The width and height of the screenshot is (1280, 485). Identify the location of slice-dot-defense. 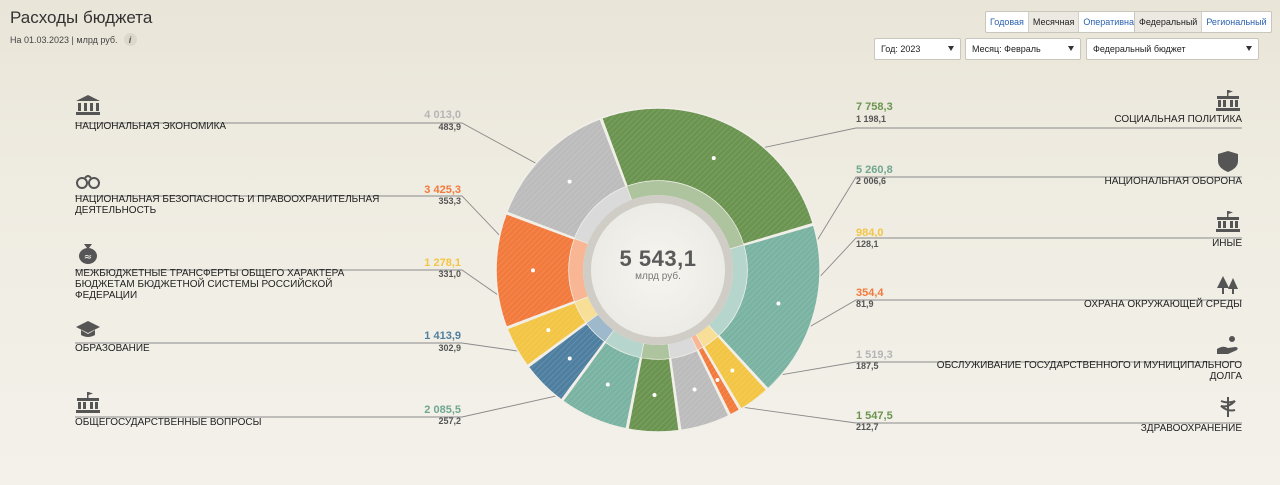
(778, 303).